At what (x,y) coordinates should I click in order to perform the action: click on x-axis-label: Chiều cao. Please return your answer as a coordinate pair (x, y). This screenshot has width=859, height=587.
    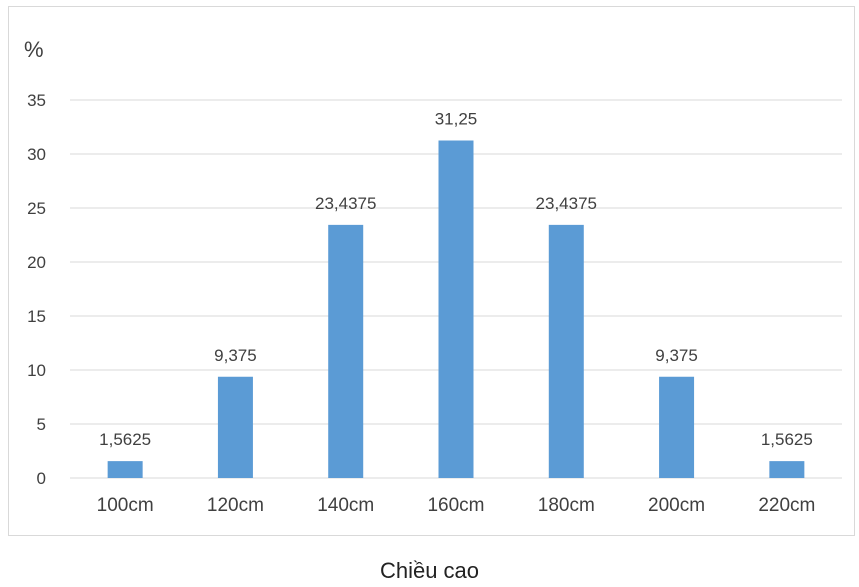
    Looking at the image, I should click on (429, 570).